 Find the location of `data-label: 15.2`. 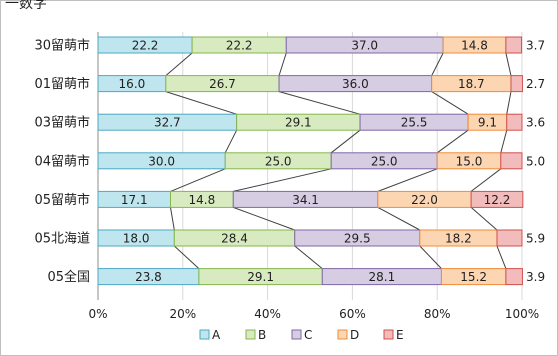

data-label: 15.2 is located at coordinates (473, 277).